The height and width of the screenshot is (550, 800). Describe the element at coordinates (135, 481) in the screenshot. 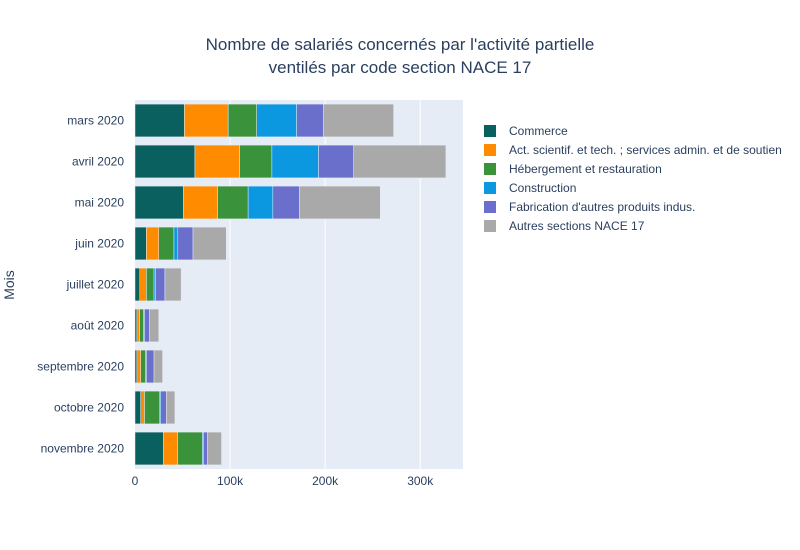

I see `x-tick-label: 0` at that location.